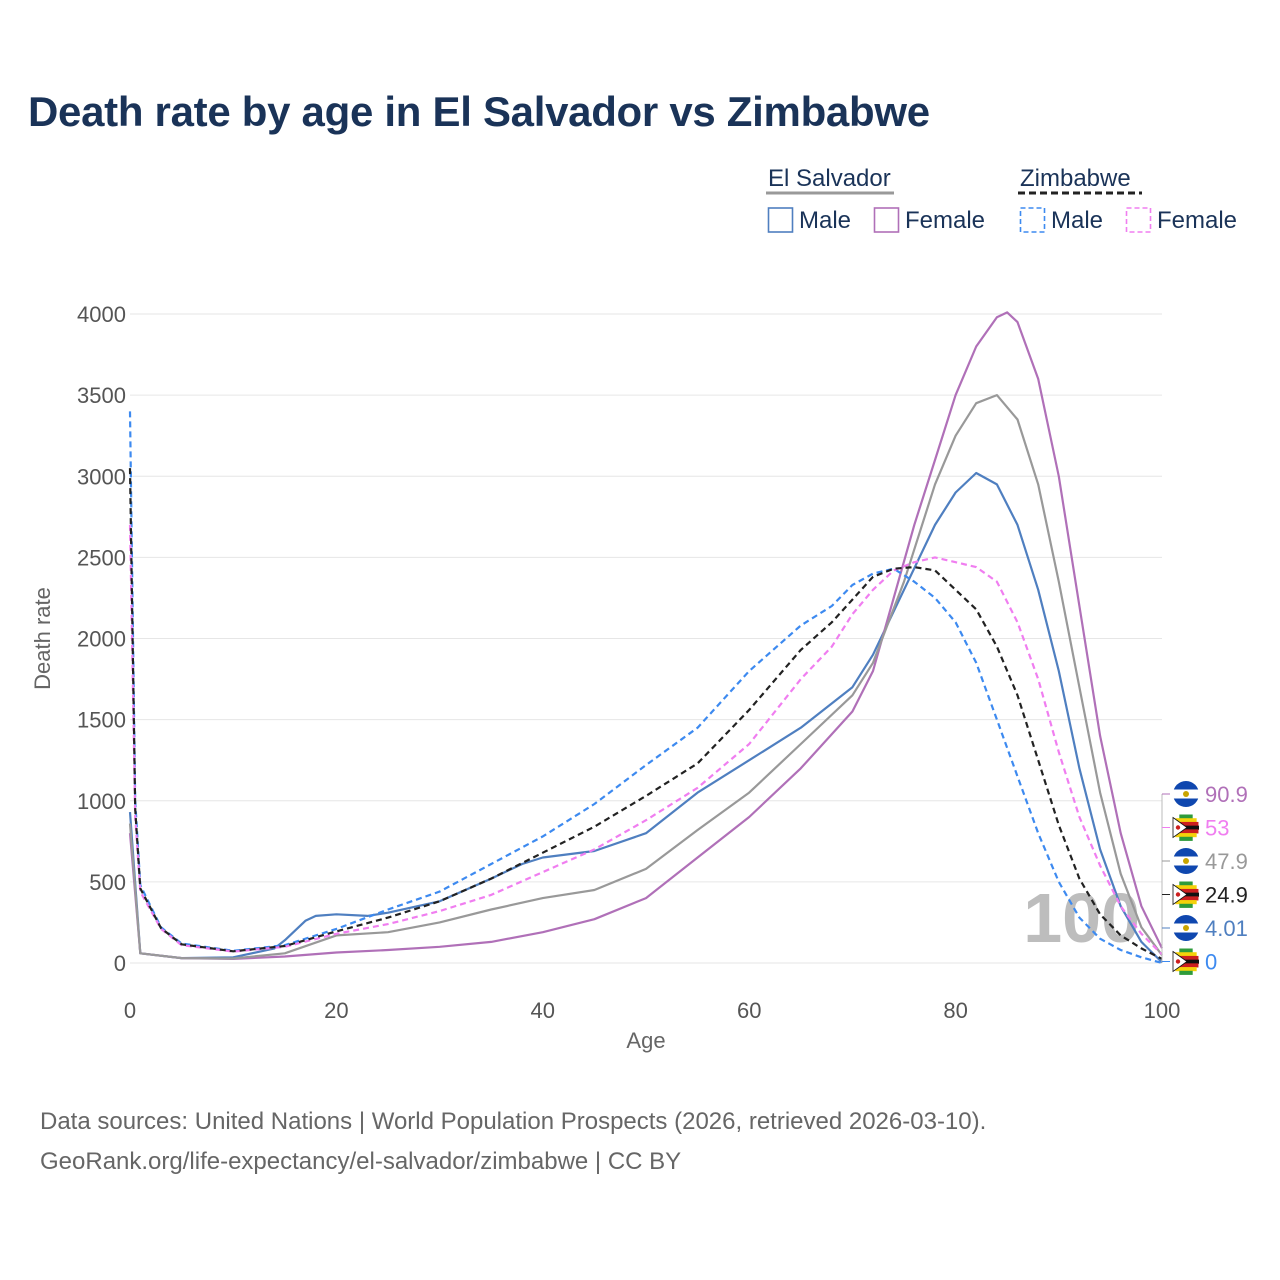 The image size is (1280, 1280). What do you see at coordinates (101, 395) in the screenshot?
I see `y-tick-label: 3500` at bounding box center [101, 395].